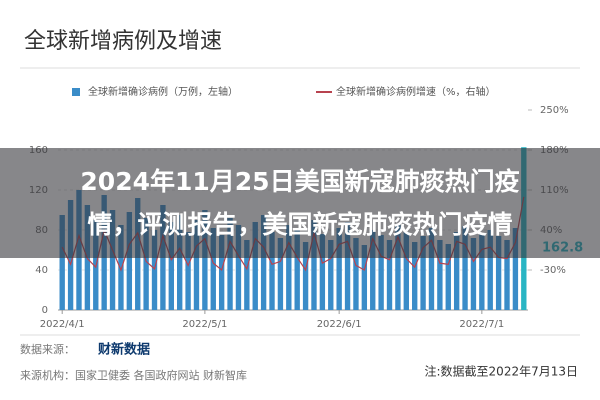 The width and height of the screenshot is (600, 400). I want to click on page-title: 全球新增病例及增速, so click(123, 41).